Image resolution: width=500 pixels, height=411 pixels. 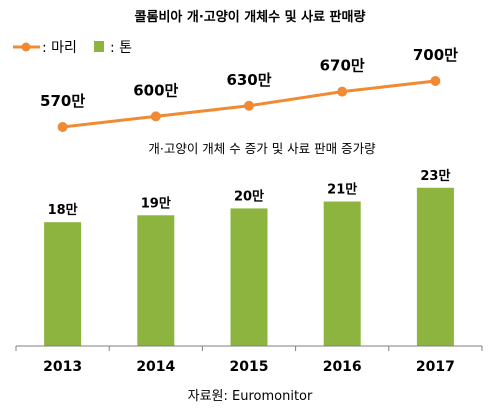 I want to click on source-note: 자료원: Euromonitor, so click(x=250, y=396).